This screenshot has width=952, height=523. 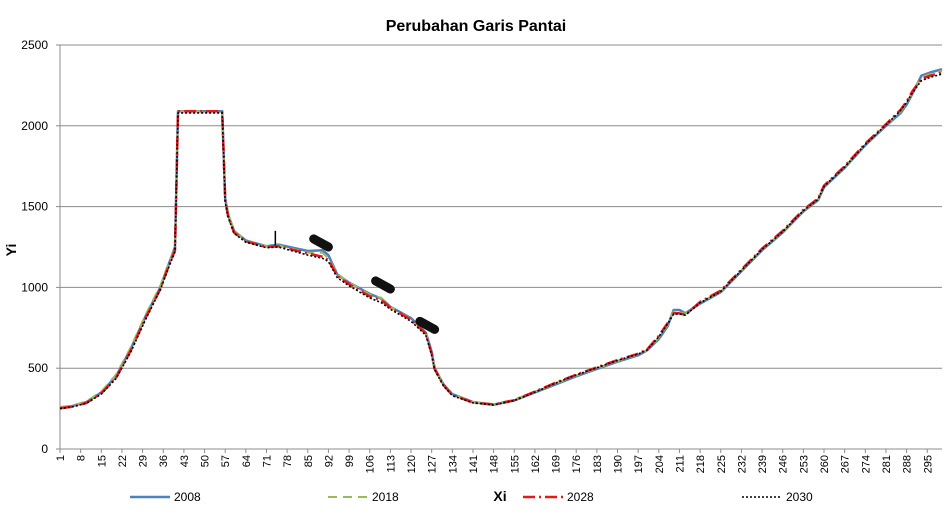 I want to click on x-tick-label: 155, so click(x=515, y=464).